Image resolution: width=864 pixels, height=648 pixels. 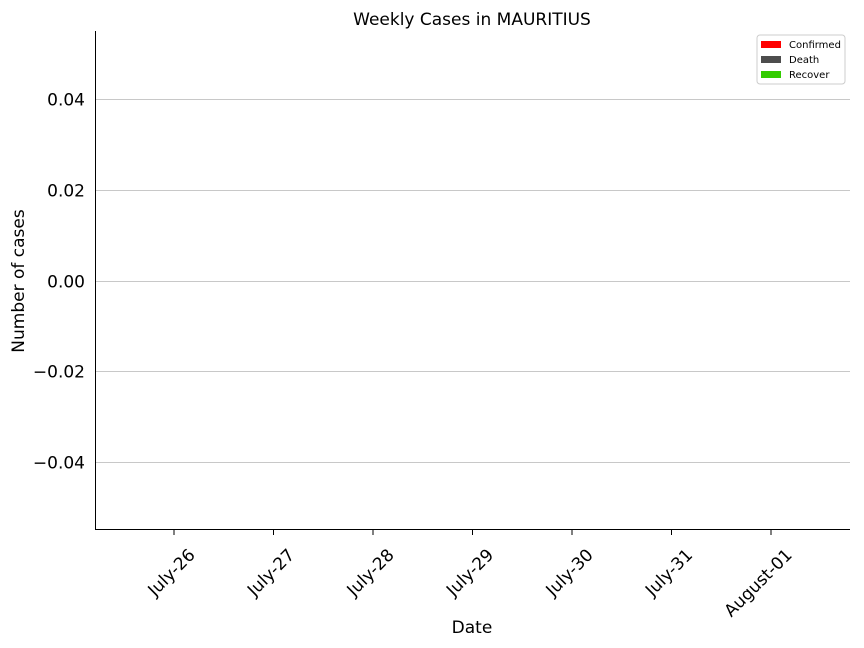 What do you see at coordinates (59, 373) in the screenshot?
I see `y-tick-label: −0.02` at bounding box center [59, 373].